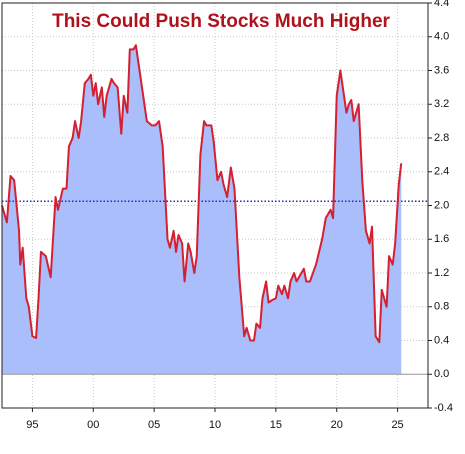 Image resolution: width=465 pixels, height=454 pixels. I want to click on x-tick-label: 10, so click(215, 425).